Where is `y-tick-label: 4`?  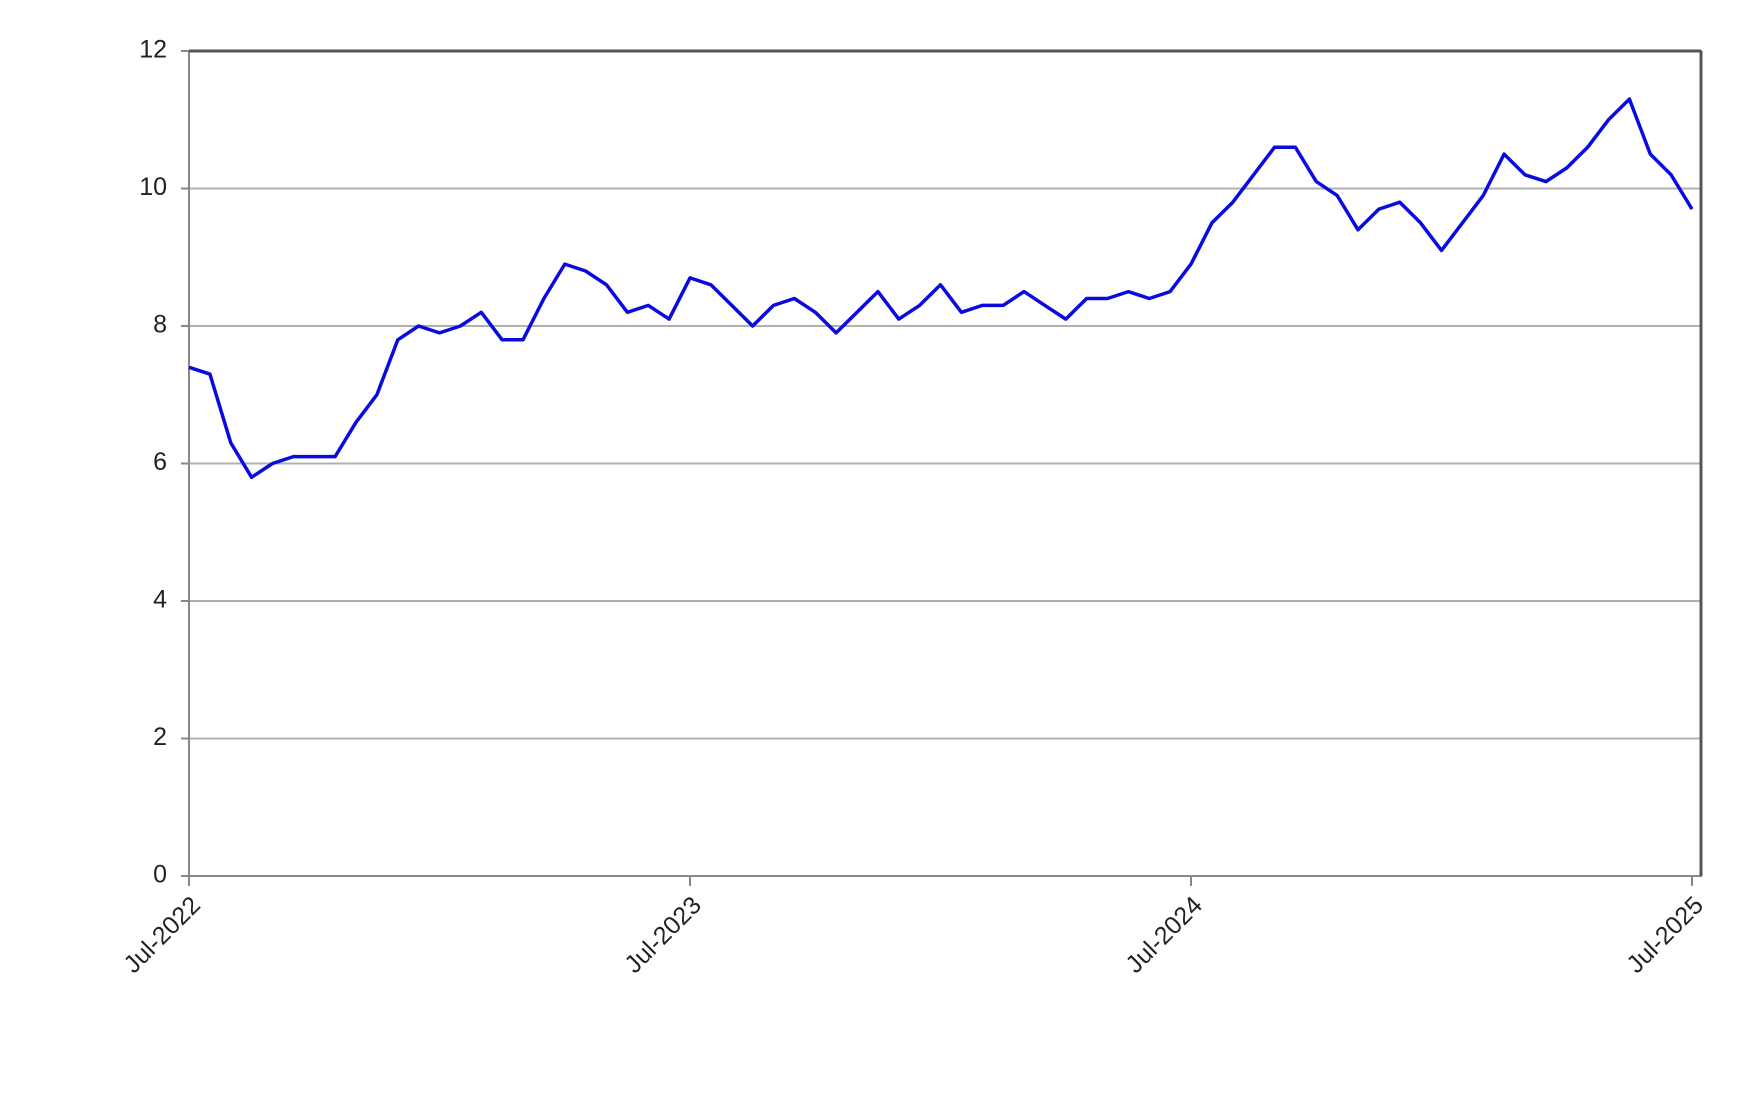
y-tick-label: 4 is located at coordinates (160, 600).